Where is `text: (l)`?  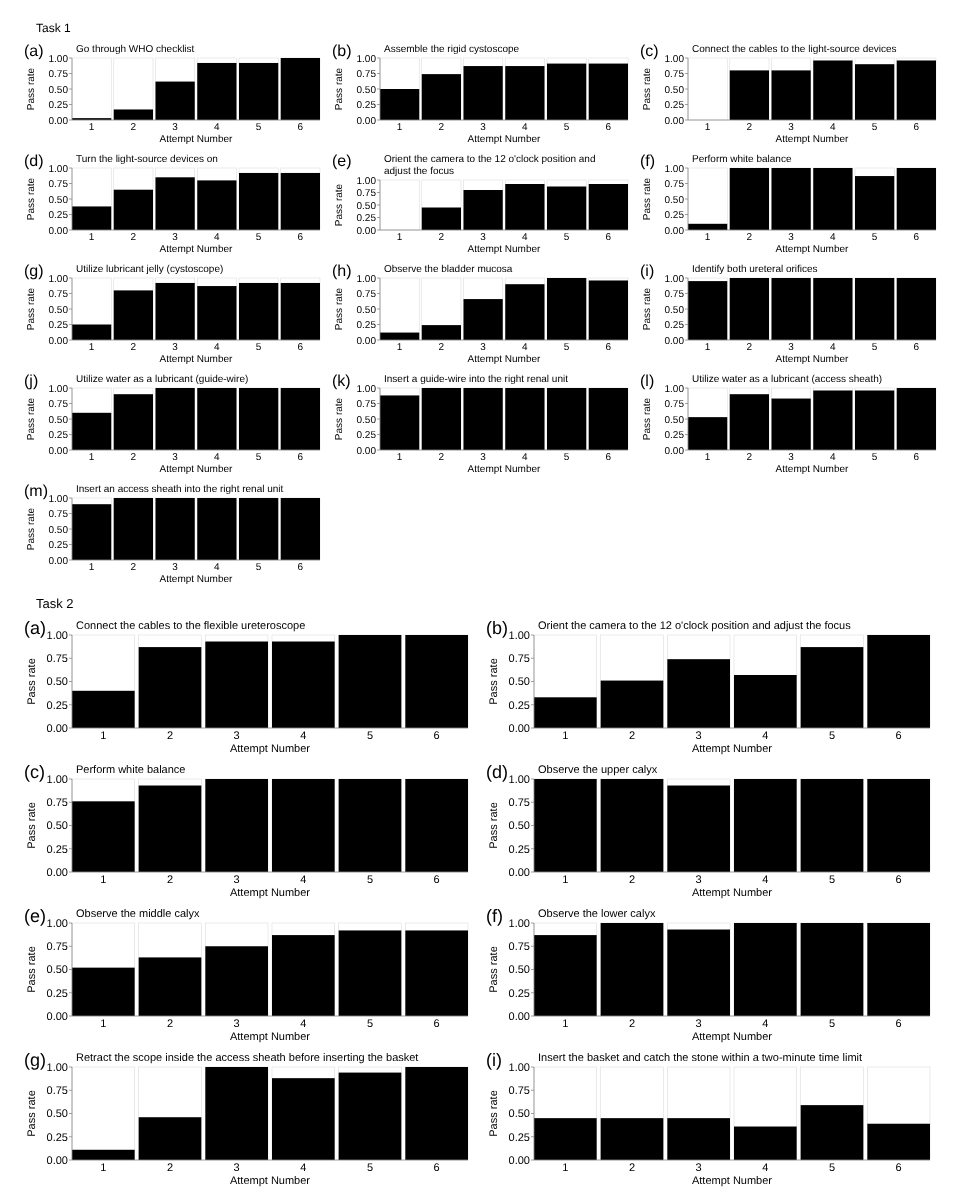 text: (l) is located at coordinates (647, 381).